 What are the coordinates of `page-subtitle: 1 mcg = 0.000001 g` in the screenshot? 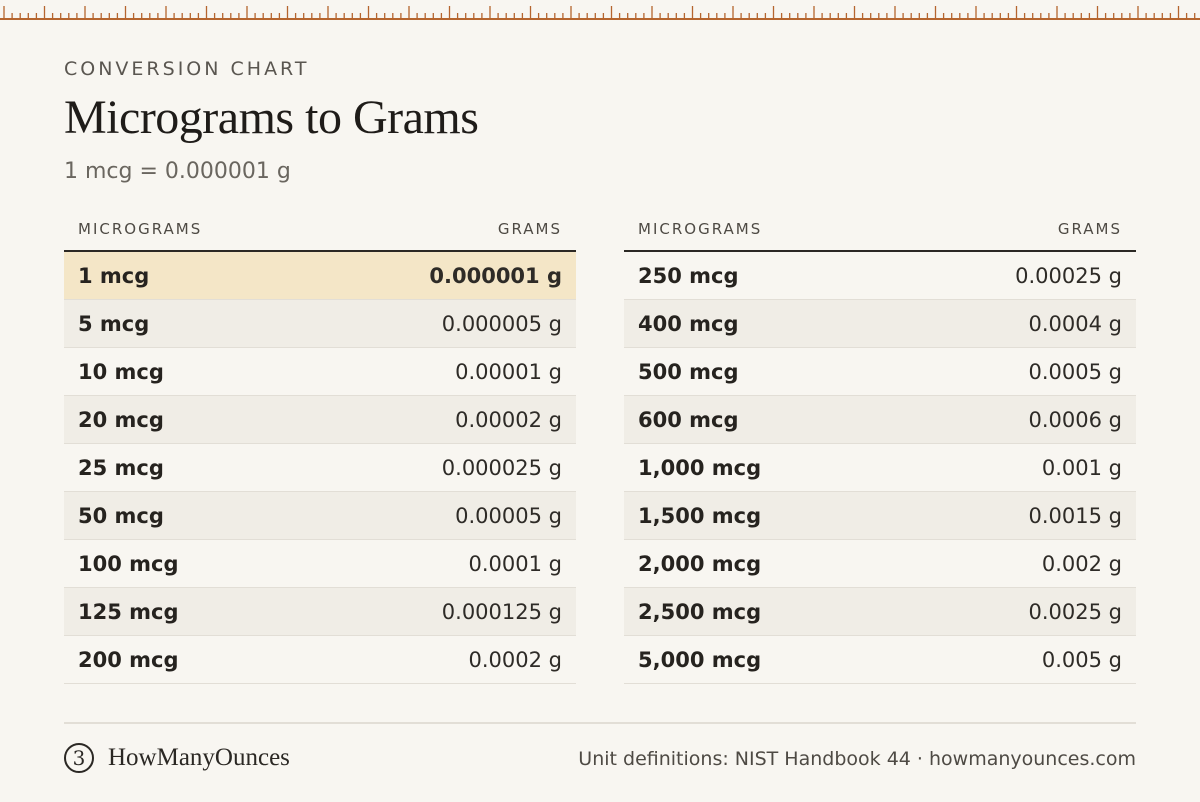 It's located at (177, 171).